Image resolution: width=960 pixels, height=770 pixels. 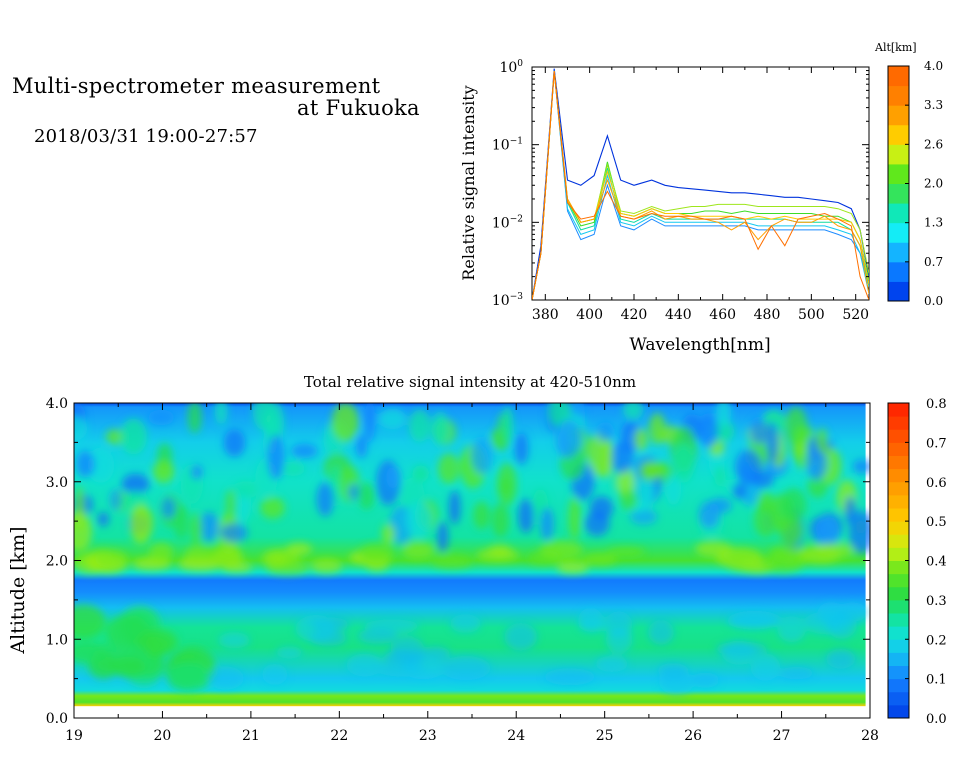 What do you see at coordinates (545, 315) in the screenshot?
I see `spectrum-x-tick-label: 380` at bounding box center [545, 315].